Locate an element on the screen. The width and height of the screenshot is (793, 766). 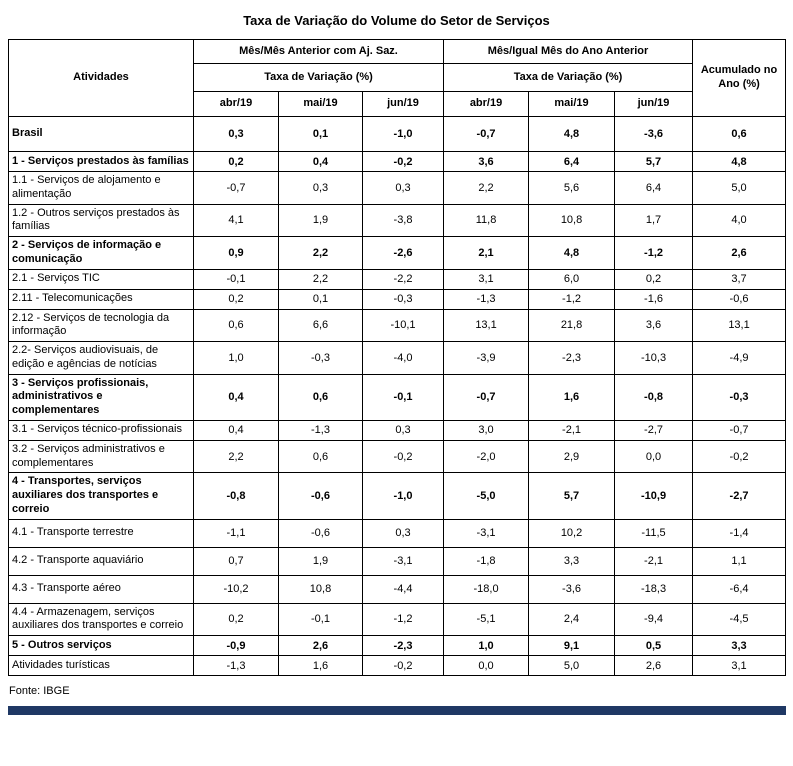
value-cell: 0,5 is located at coordinates (654, 645).